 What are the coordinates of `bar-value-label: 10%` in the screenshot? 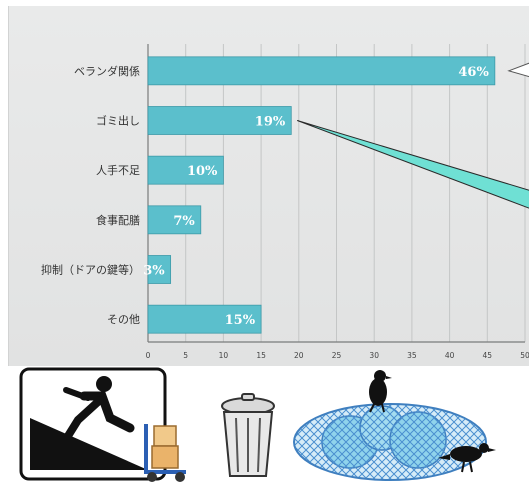 It's located at (202, 171).